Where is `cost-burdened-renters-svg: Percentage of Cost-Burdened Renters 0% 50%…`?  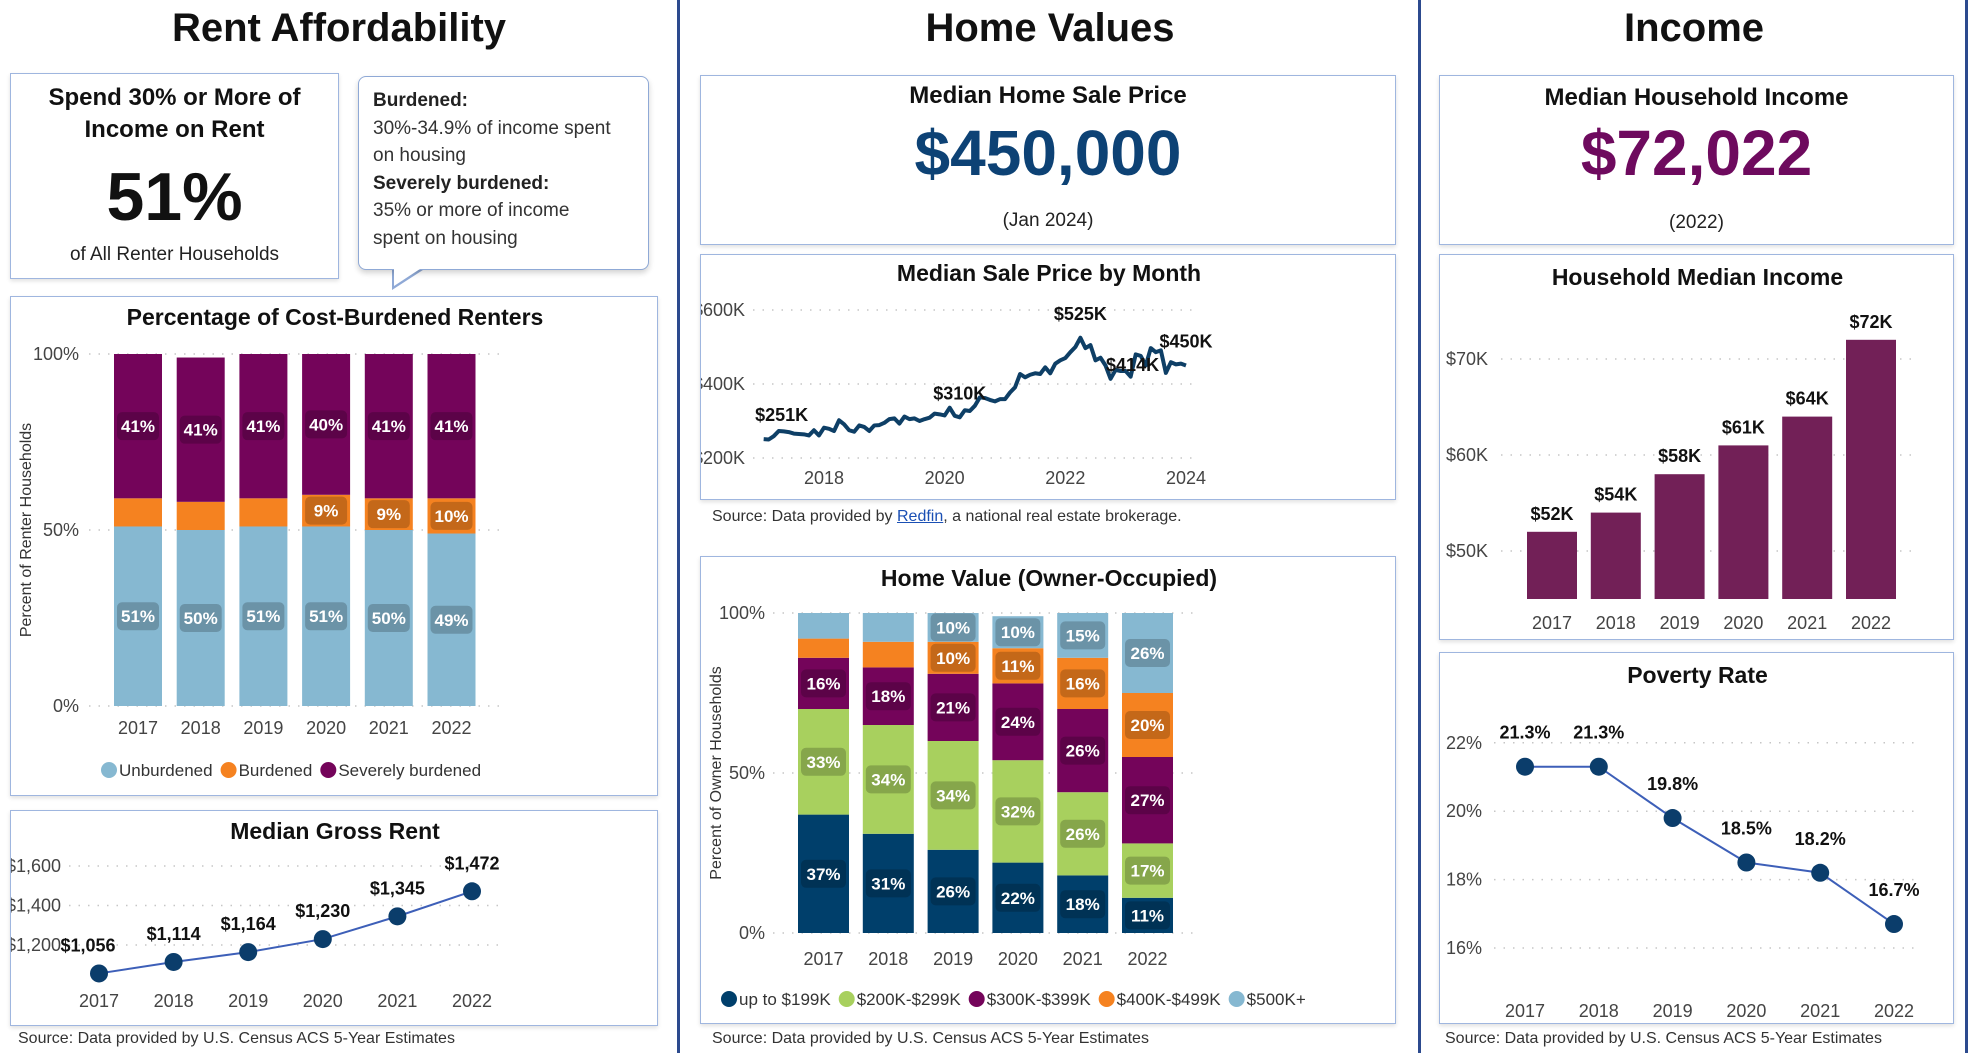
cost-burdened-renters-svg: Percentage of Cost-Burdened Renters 0% 50%… is located at coordinates (281, 542).